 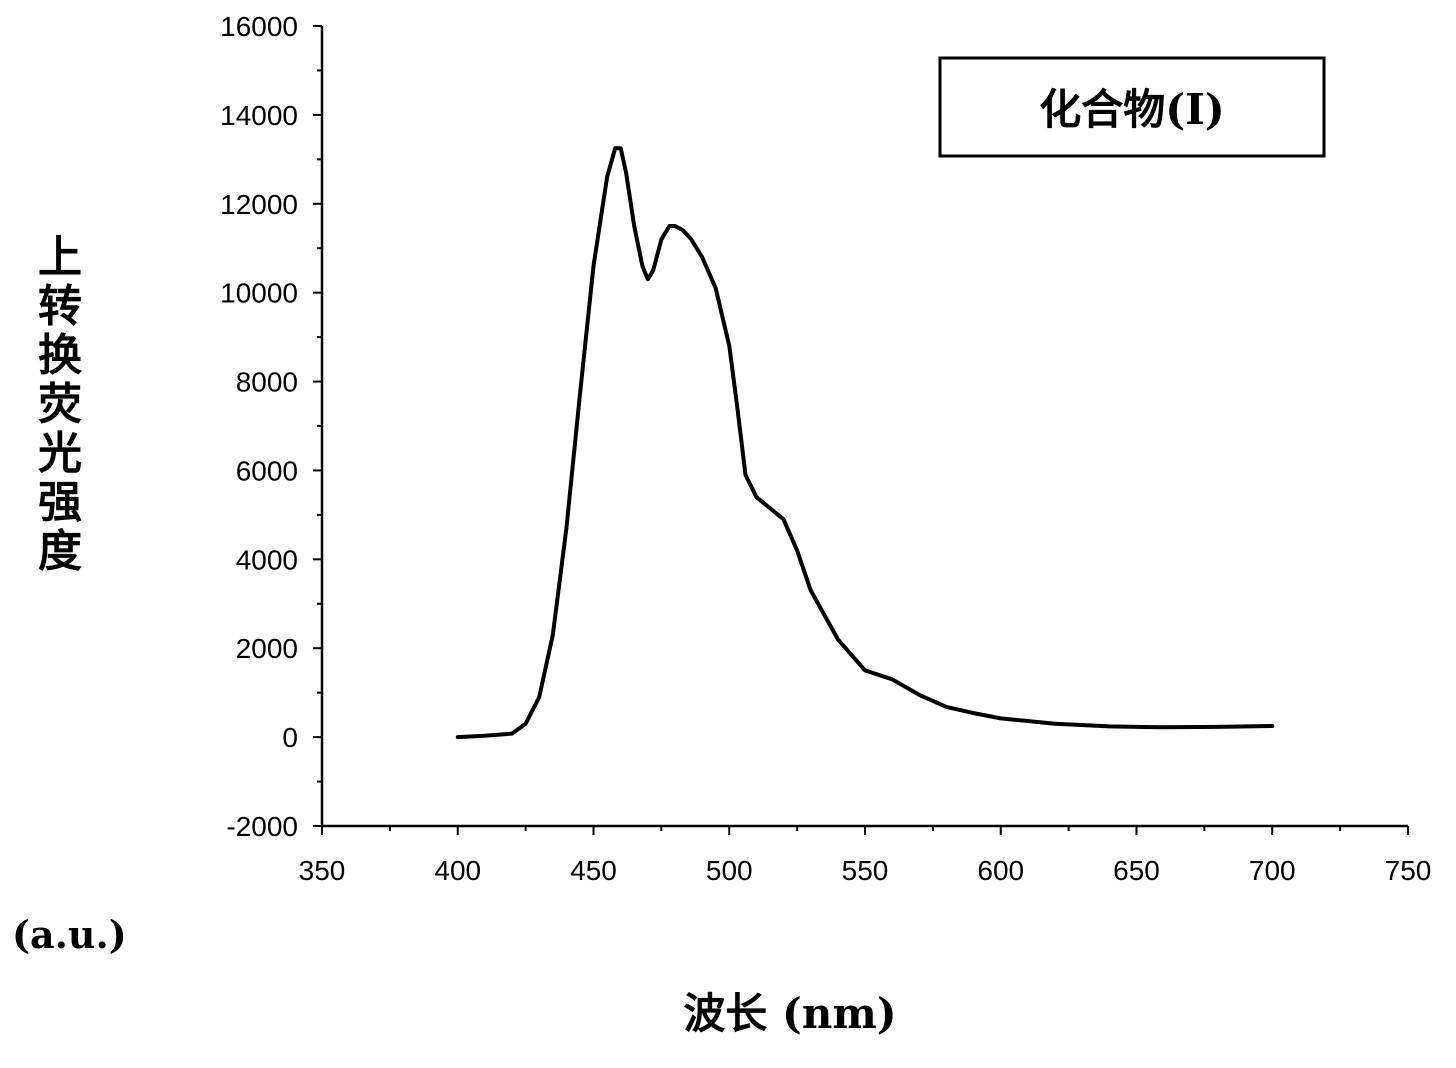 What do you see at coordinates (1000, 870) in the screenshot?
I see `x-tick-label: 600` at bounding box center [1000, 870].